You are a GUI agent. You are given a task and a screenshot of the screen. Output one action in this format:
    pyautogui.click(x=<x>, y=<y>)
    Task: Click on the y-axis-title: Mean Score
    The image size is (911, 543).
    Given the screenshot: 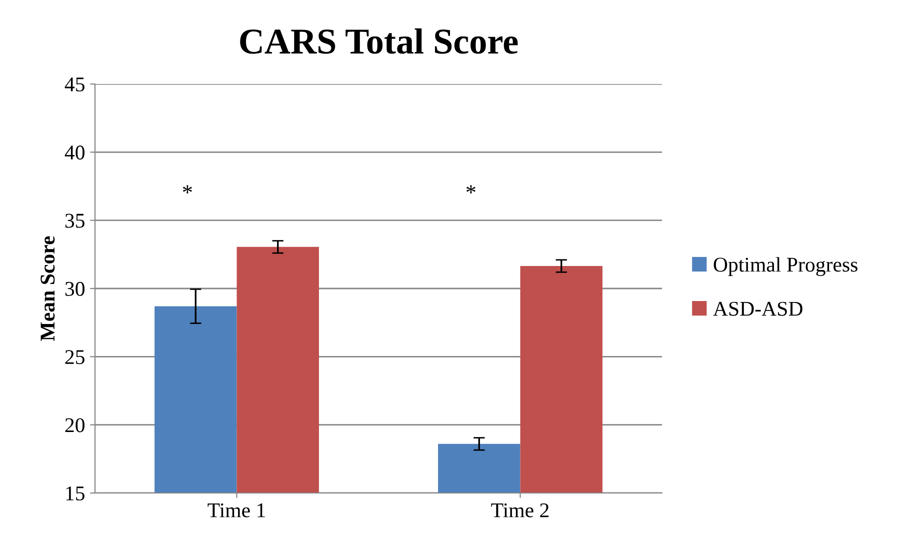 What is the action you would take?
    pyautogui.click(x=47, y=288)
    